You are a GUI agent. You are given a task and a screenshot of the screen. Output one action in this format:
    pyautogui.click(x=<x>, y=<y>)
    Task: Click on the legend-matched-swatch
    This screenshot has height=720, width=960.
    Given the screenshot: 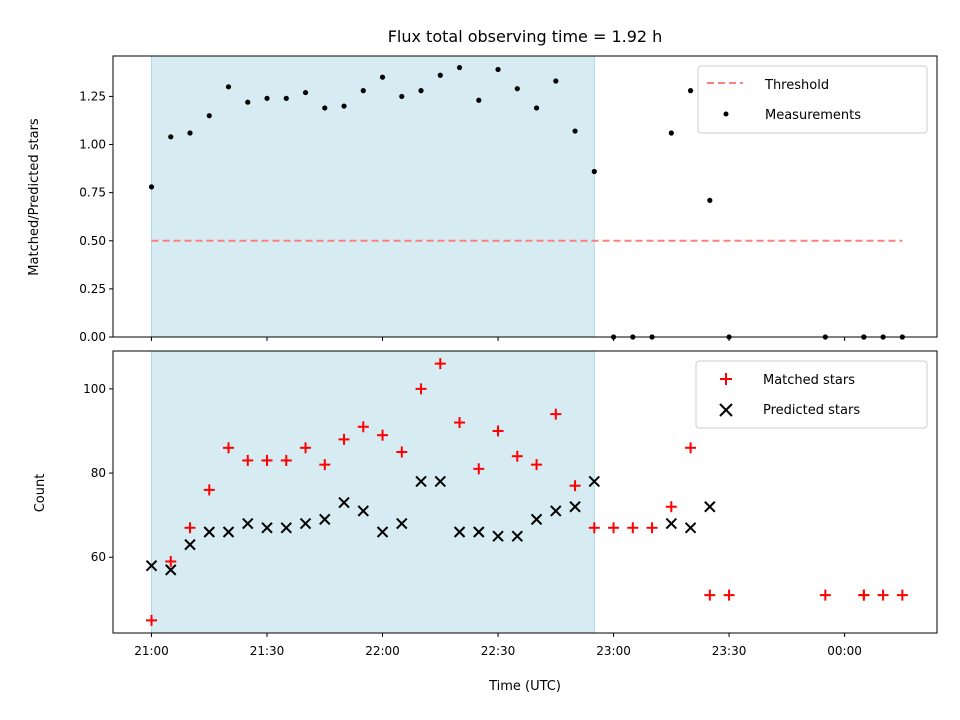 What is the action you would take?
    pyautogui.click(x=726, y=379)
    